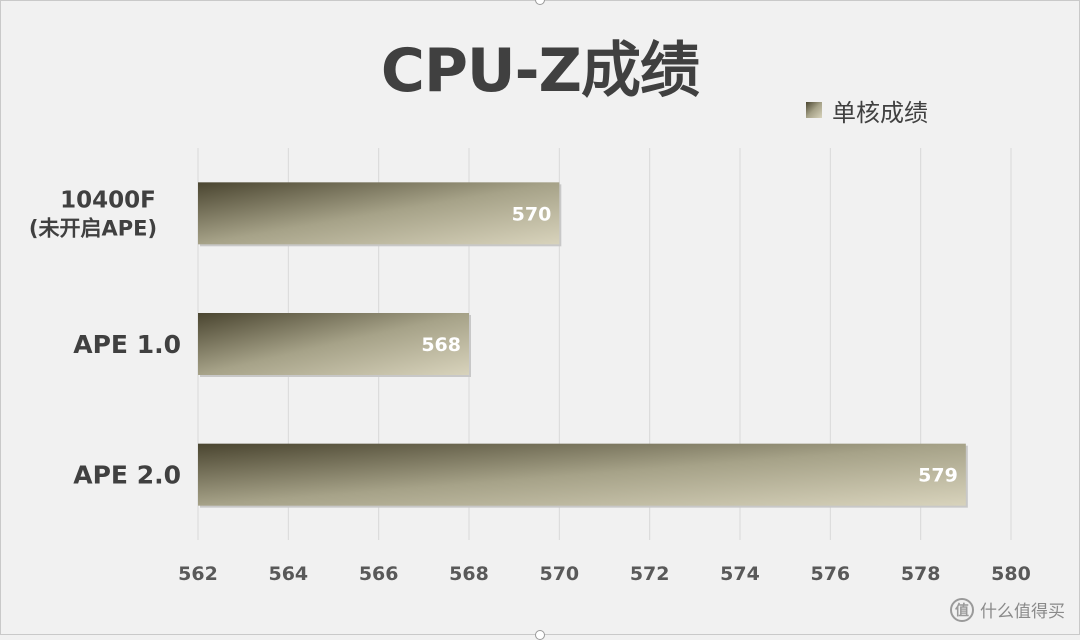 The width and height of the screenshot is (1080, 640). Describe the element at coordinates (127, 344) in the screenshot. I see `category-label: APE 1.0` at that location.